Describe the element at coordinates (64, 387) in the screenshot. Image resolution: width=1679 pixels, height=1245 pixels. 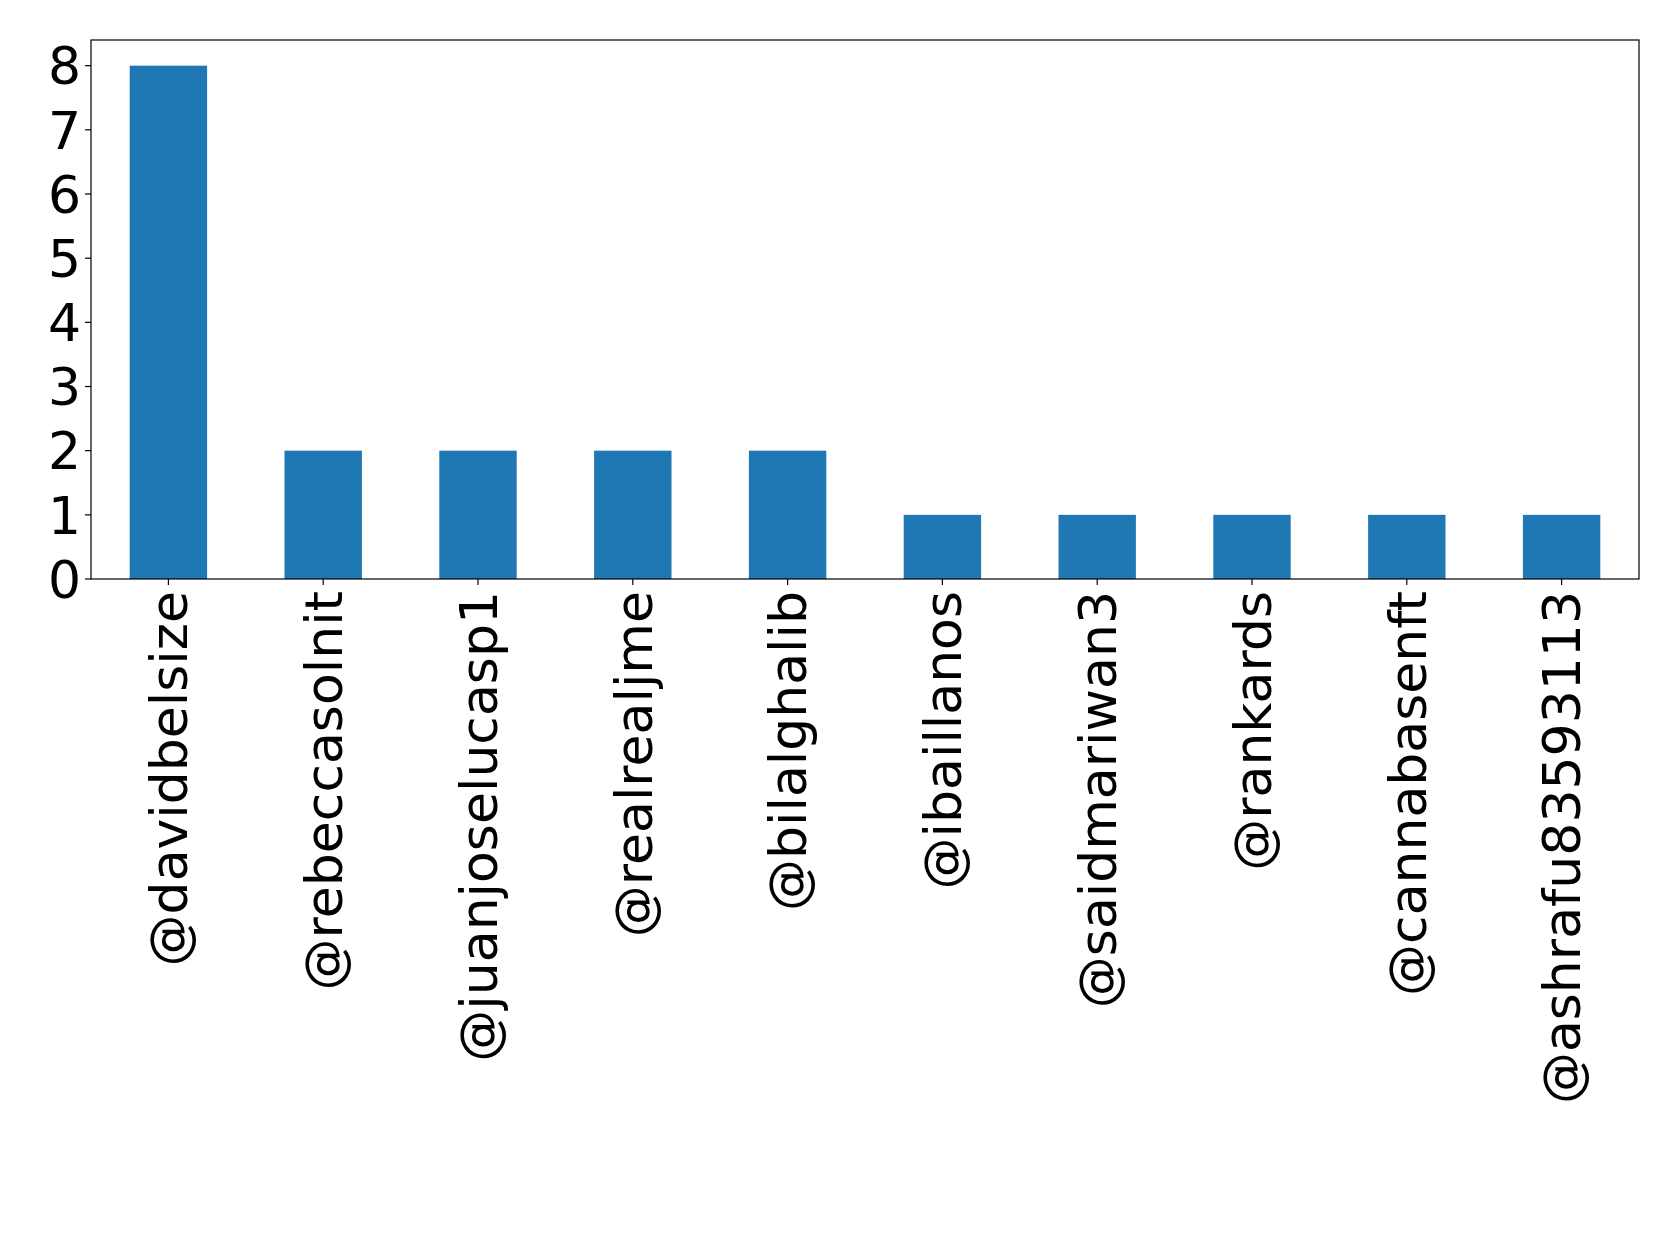
I see `y-tick-label: 3` at that location.